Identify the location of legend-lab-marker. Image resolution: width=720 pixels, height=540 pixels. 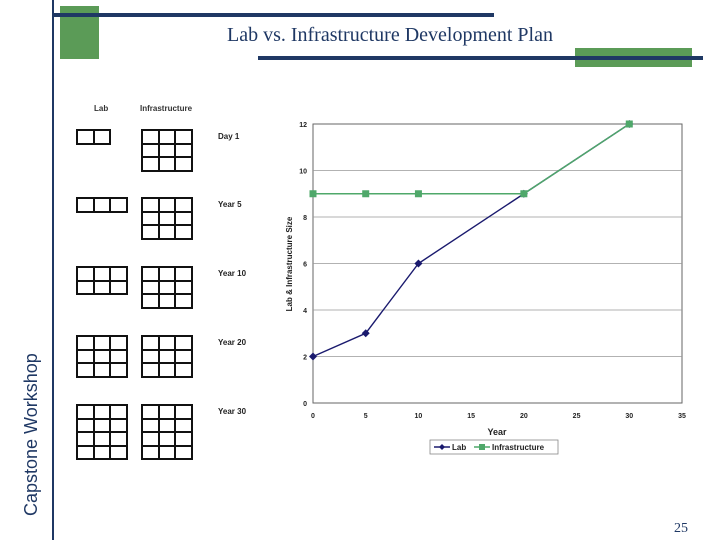
(442, 447).